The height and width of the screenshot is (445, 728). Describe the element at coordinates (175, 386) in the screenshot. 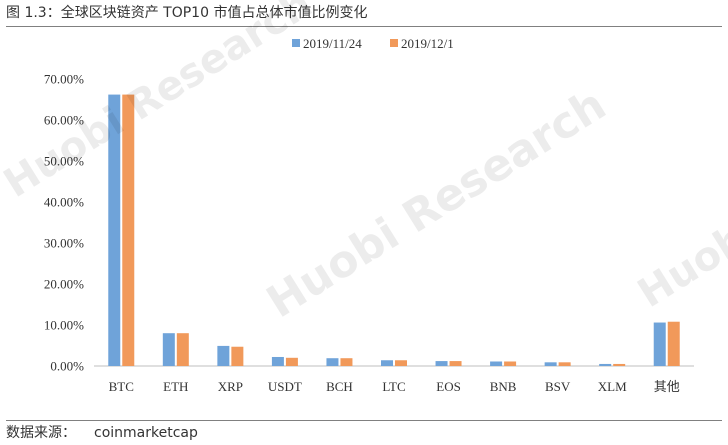

I see `x-tick-label: ETH` at that location.